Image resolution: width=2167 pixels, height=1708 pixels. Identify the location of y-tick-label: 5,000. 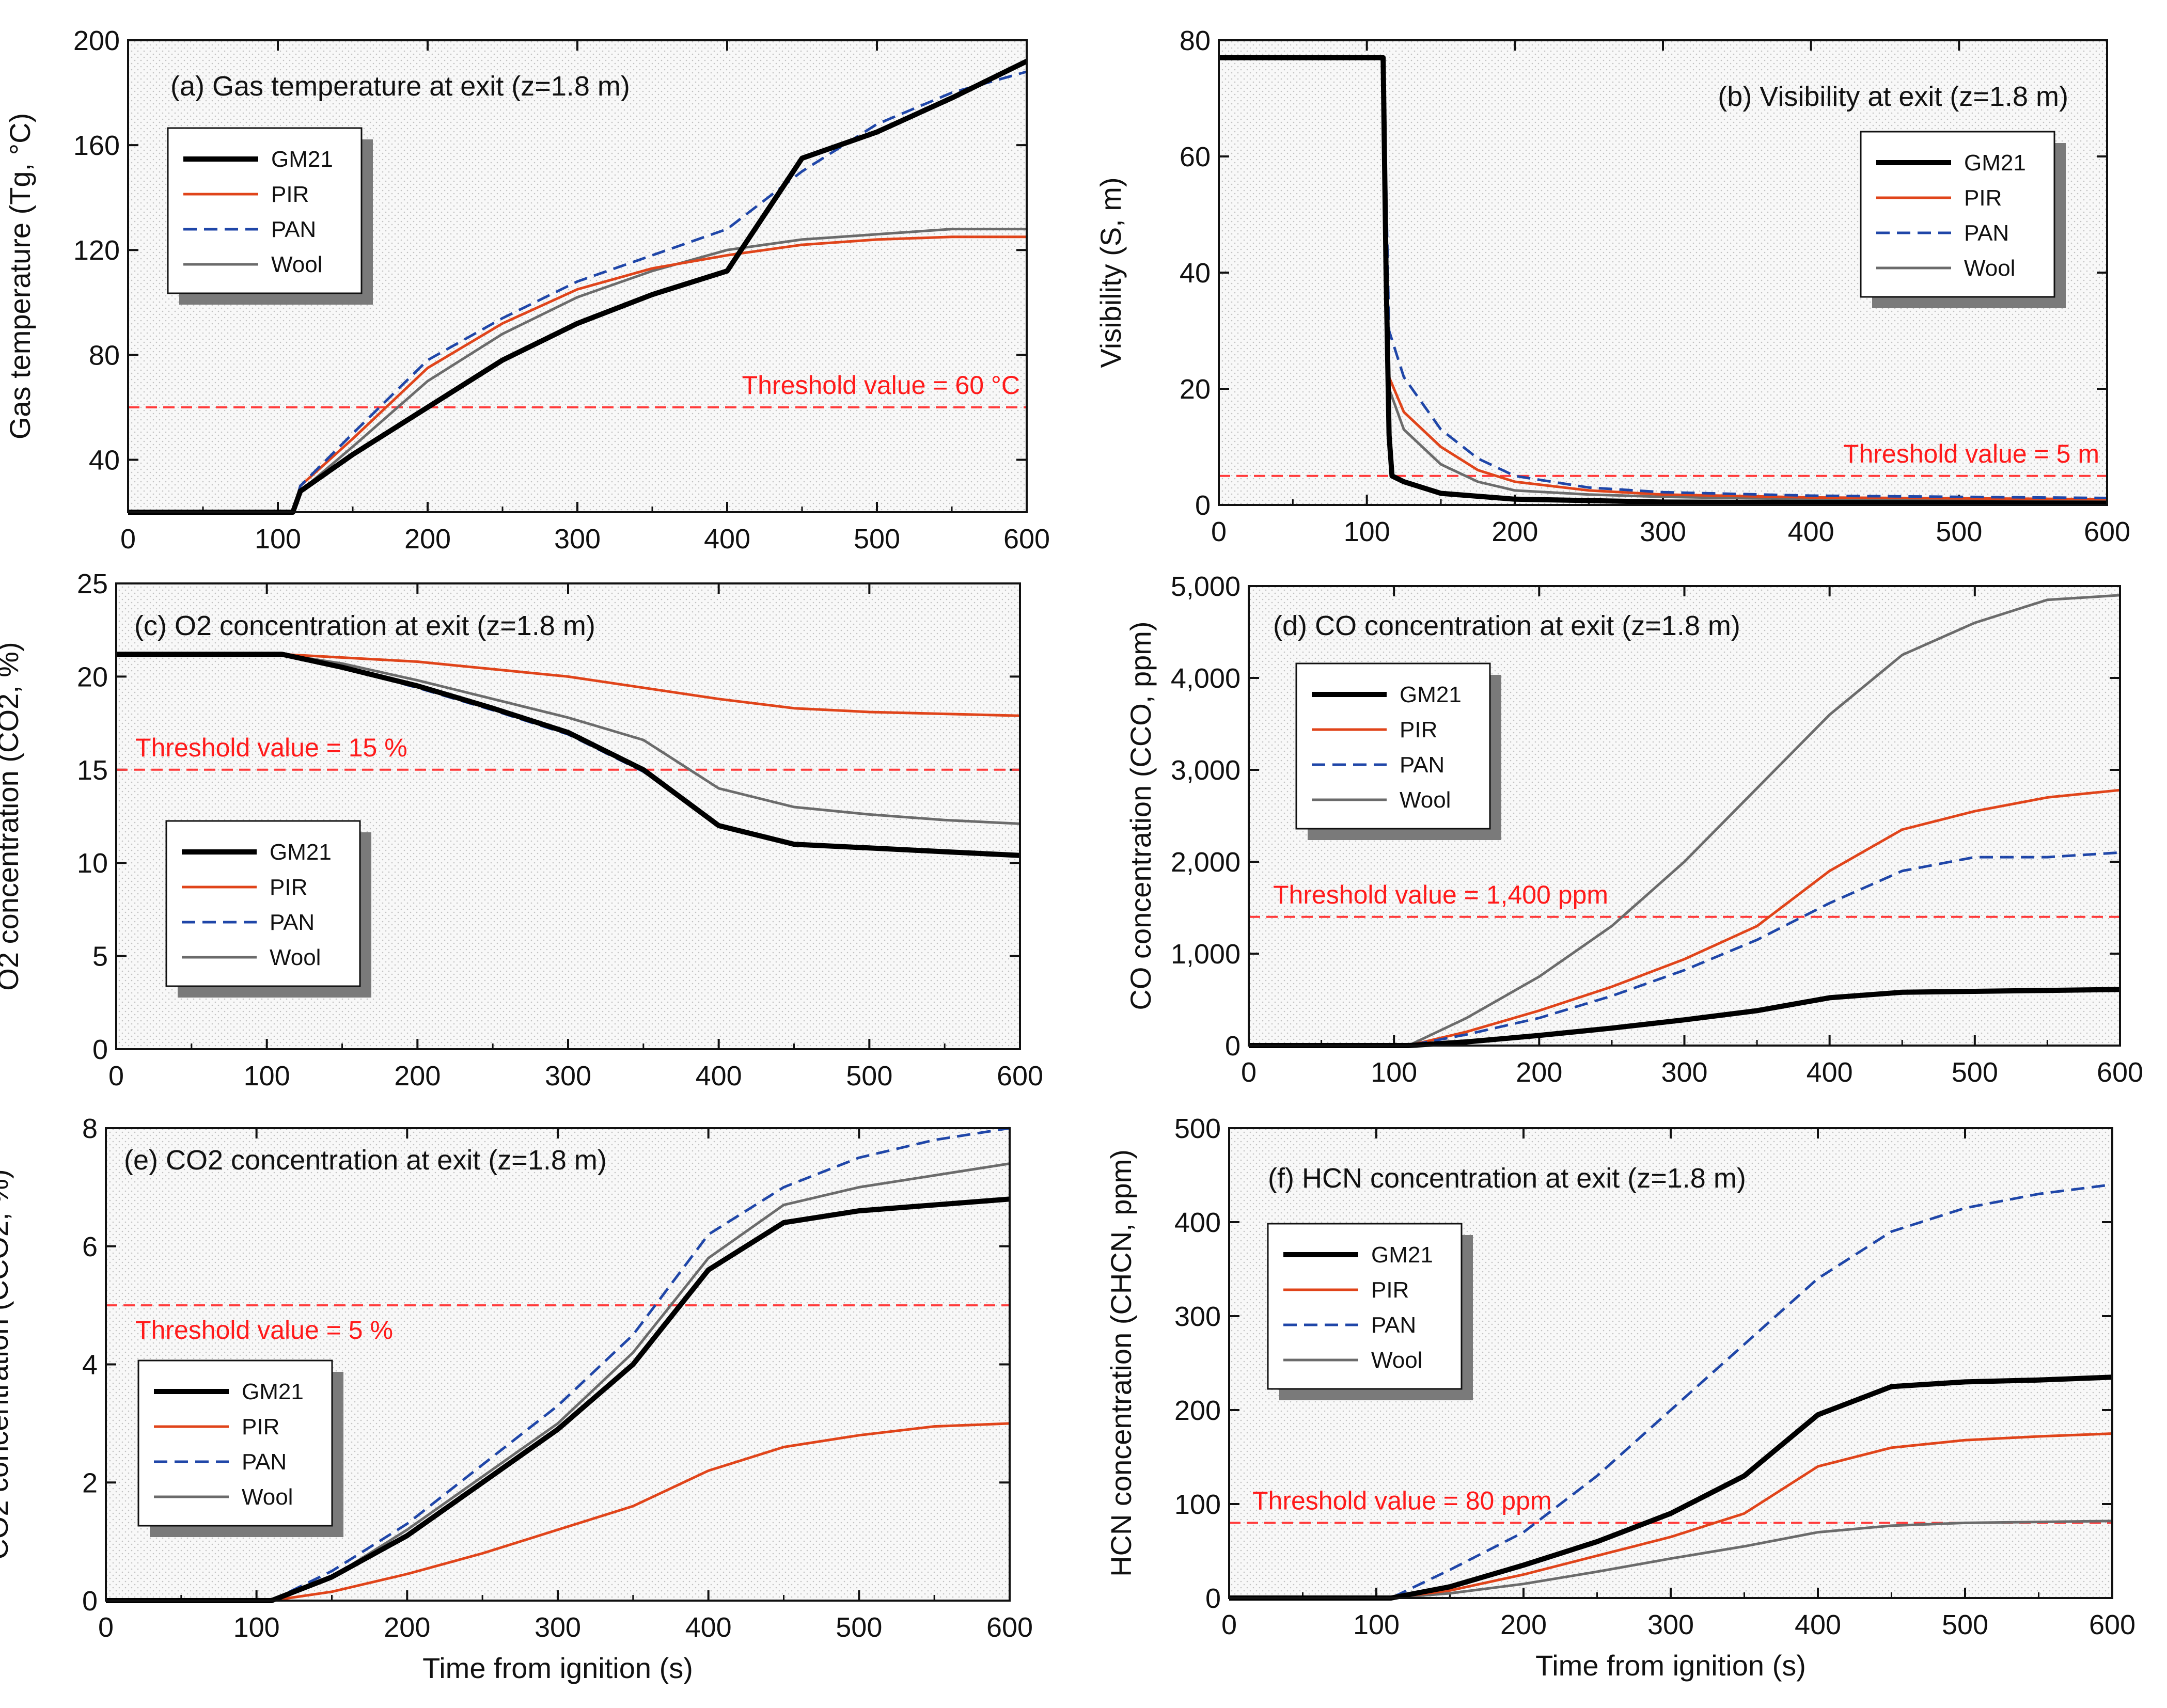
(1205, 586).